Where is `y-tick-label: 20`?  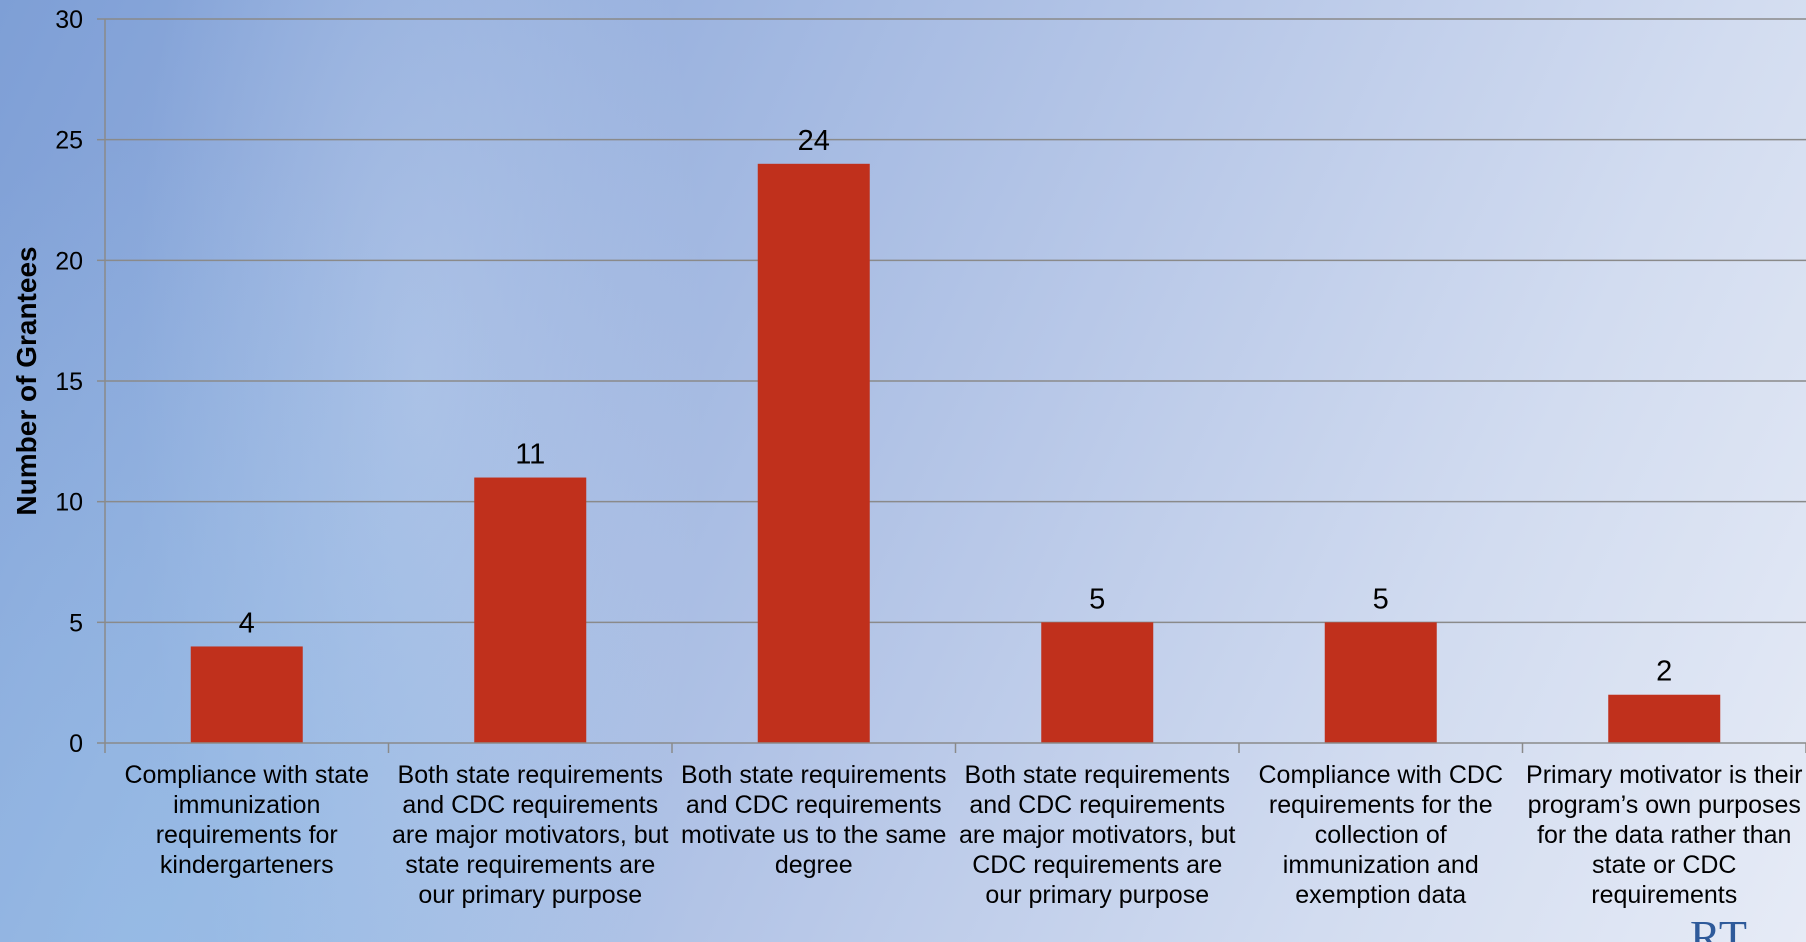
y-tick-label: 20 is located at coordinates (69, 261).